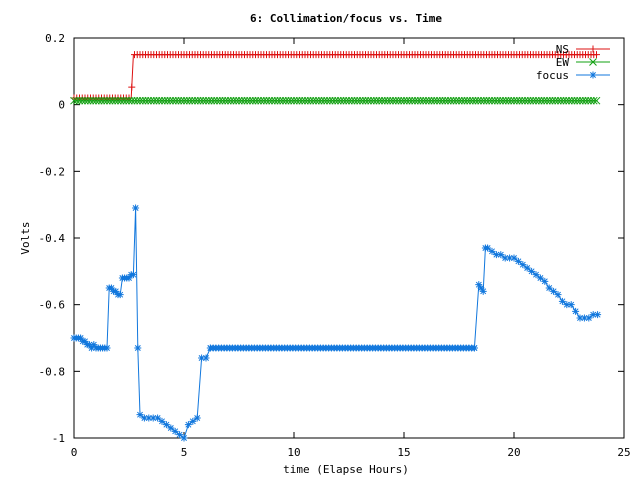  Describe the element at coordinates (562, 49) in the screenshot. I see `legend-label-NS: NS` at that location.